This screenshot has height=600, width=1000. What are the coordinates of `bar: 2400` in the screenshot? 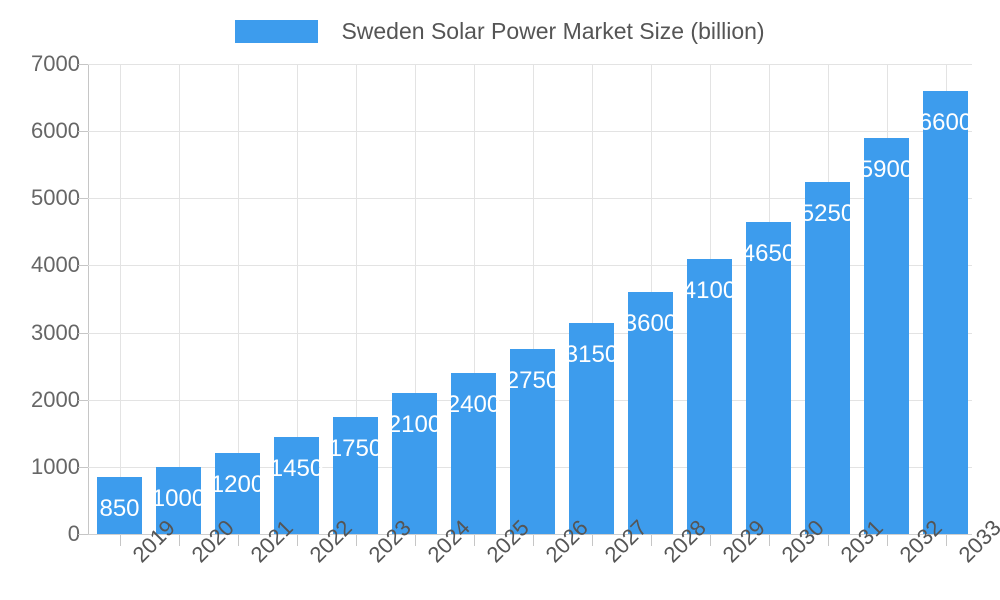 It's located at (473, 453).